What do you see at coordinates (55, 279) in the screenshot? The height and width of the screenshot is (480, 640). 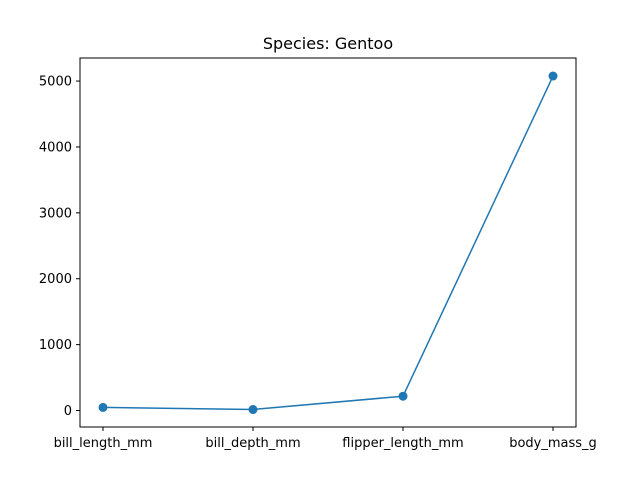 I see `y-tick-label: 2000` at bounding box center [55, 279].